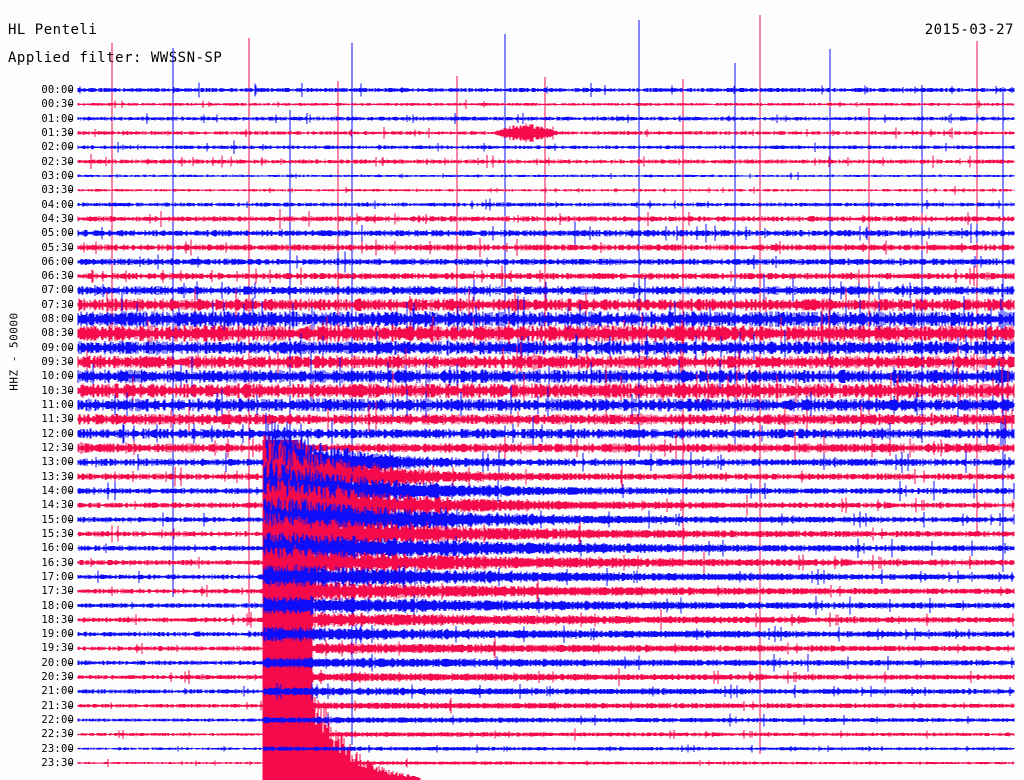 This screenshot has width=1024, height=780. I want to click on time-label: 18:00, so click(57, 605).